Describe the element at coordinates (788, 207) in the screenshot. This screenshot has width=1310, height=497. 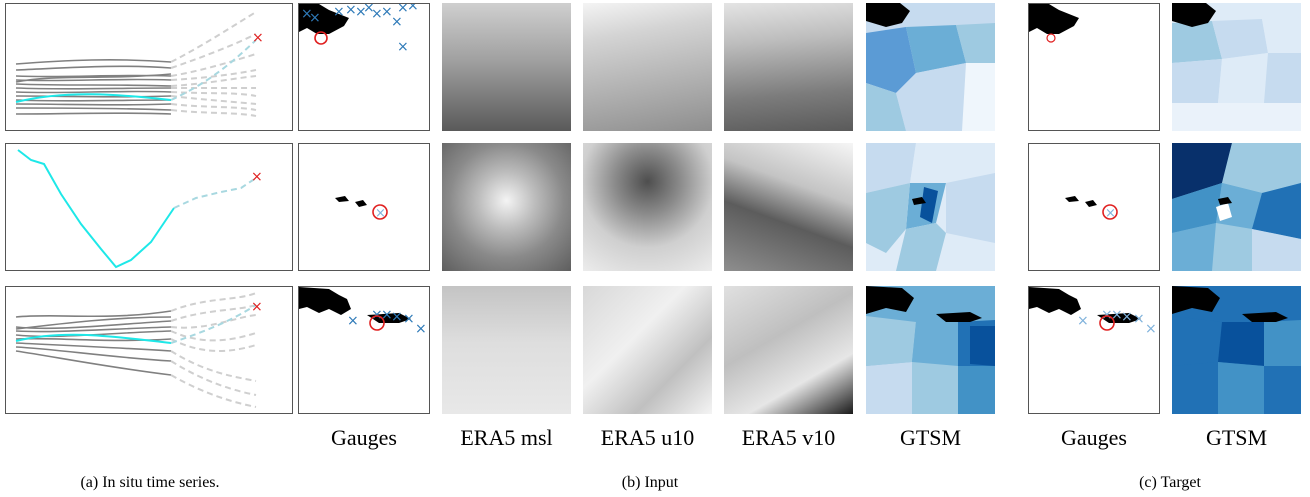
I see `era5-v10-row2` at that location.